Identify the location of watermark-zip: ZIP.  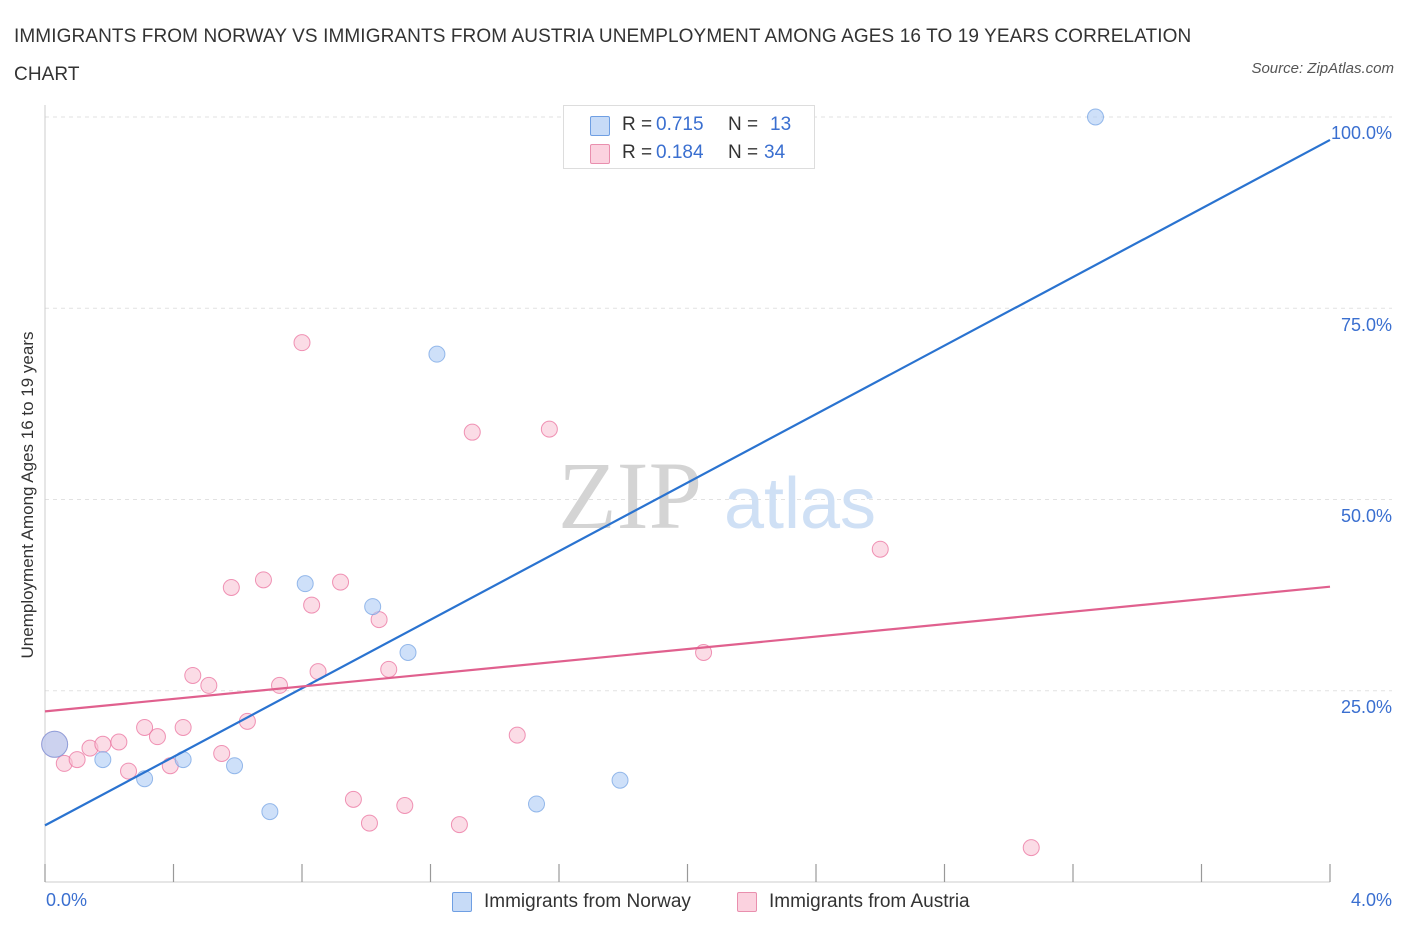
(630, 495).